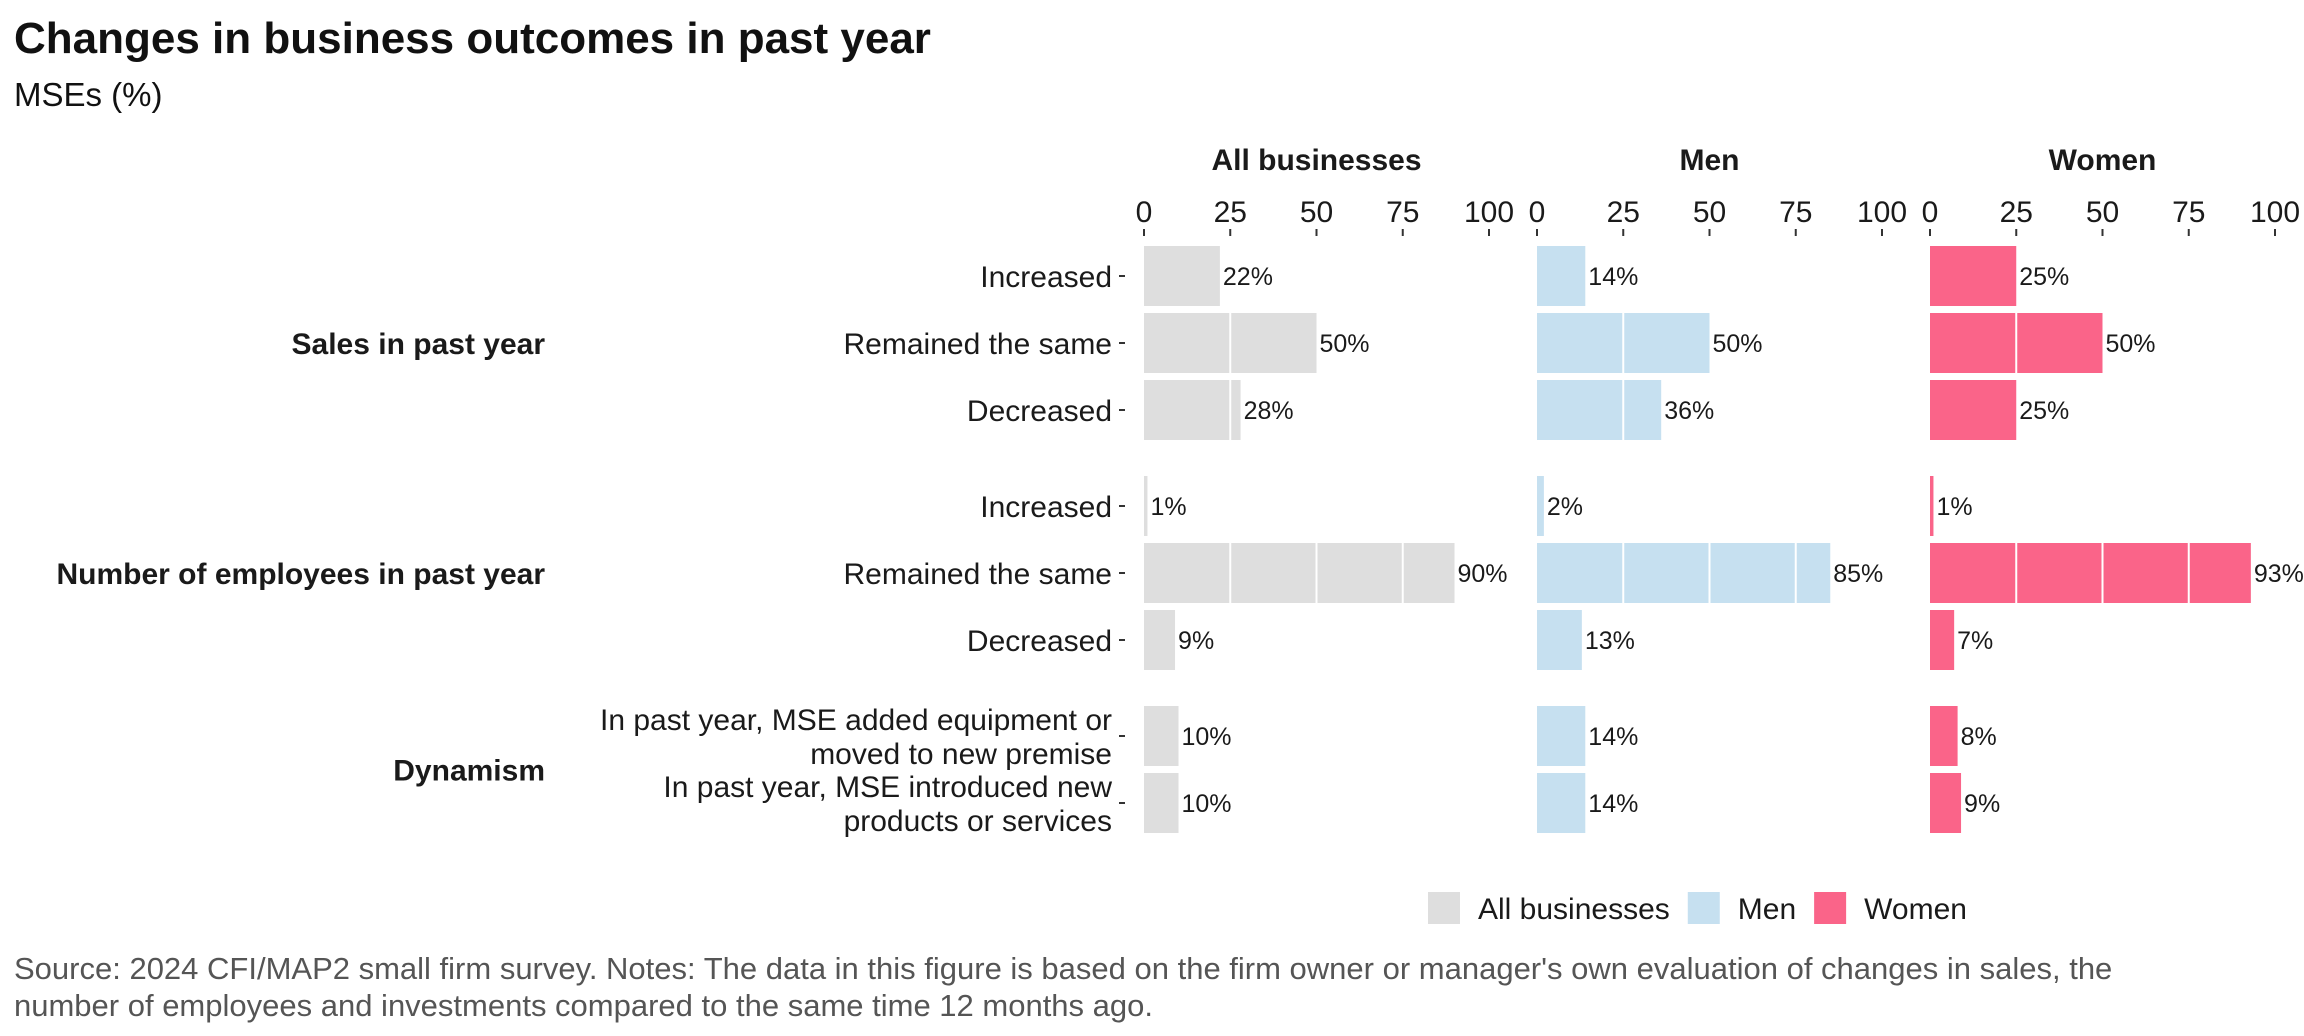 The width and height of the screenshot is (2304, 1036). Describe the element at coordinates (1689, 411) in the screenshot. I see `data-label: 36%` at that location.